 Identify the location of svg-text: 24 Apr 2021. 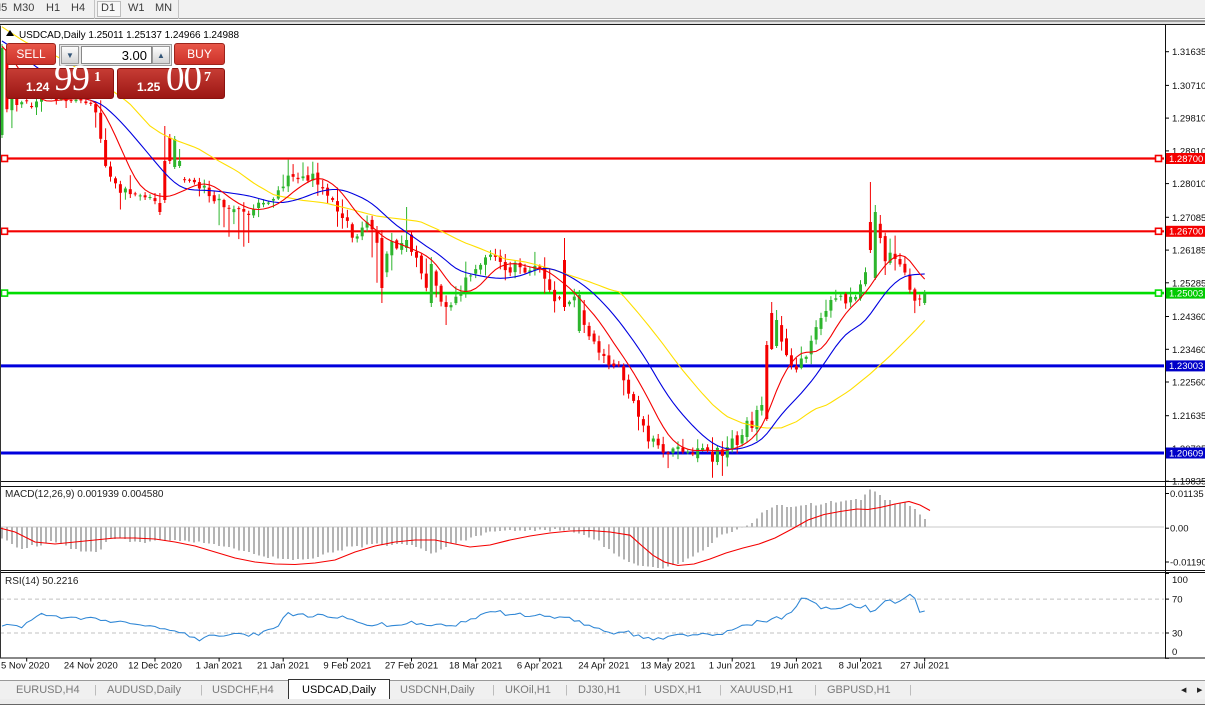
(603, 666).